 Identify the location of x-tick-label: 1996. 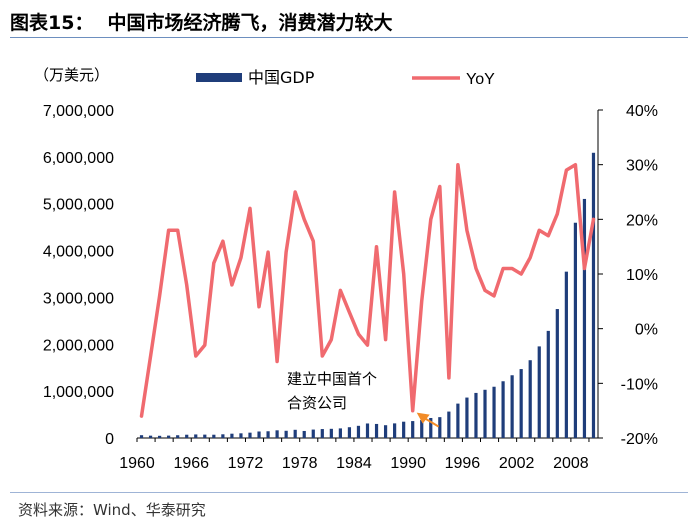
(463, 463).